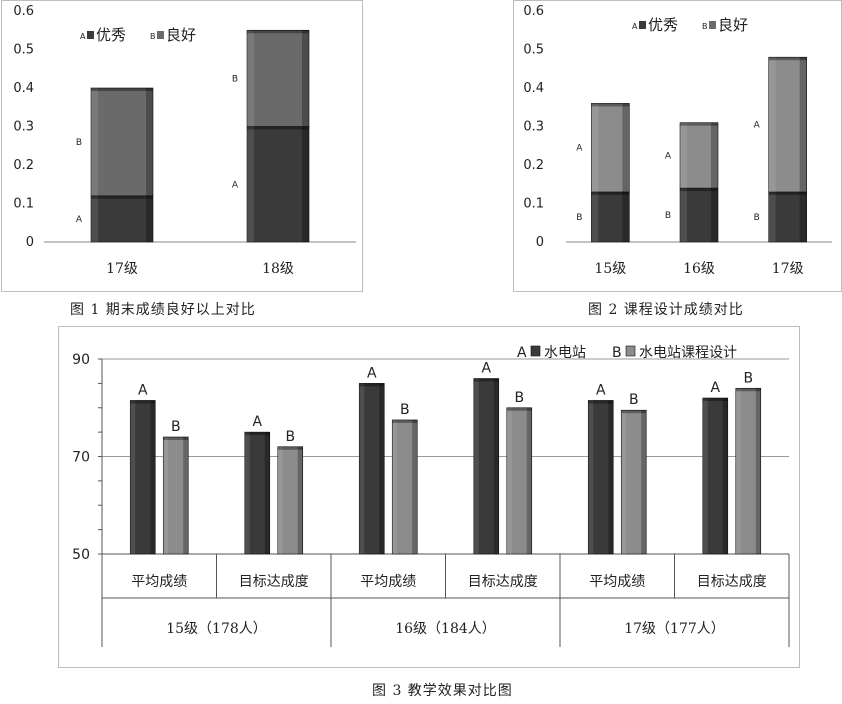 The height and width of the screenshot is (704, 842). Describe the element at coordinates (445, 629) in the screenshot. I see `chart3-group-label: 16级（184人）` at that location.